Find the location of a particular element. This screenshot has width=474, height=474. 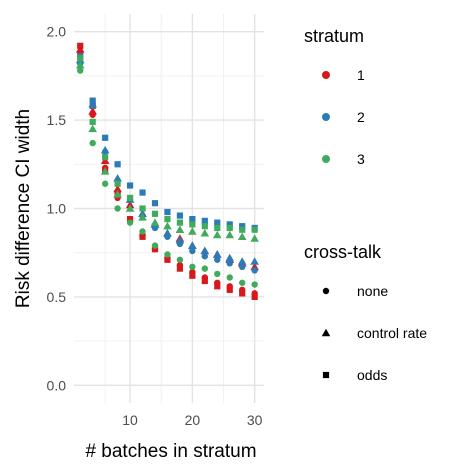

legend-stratum-label: 1 is located at coordinates (361, 75).